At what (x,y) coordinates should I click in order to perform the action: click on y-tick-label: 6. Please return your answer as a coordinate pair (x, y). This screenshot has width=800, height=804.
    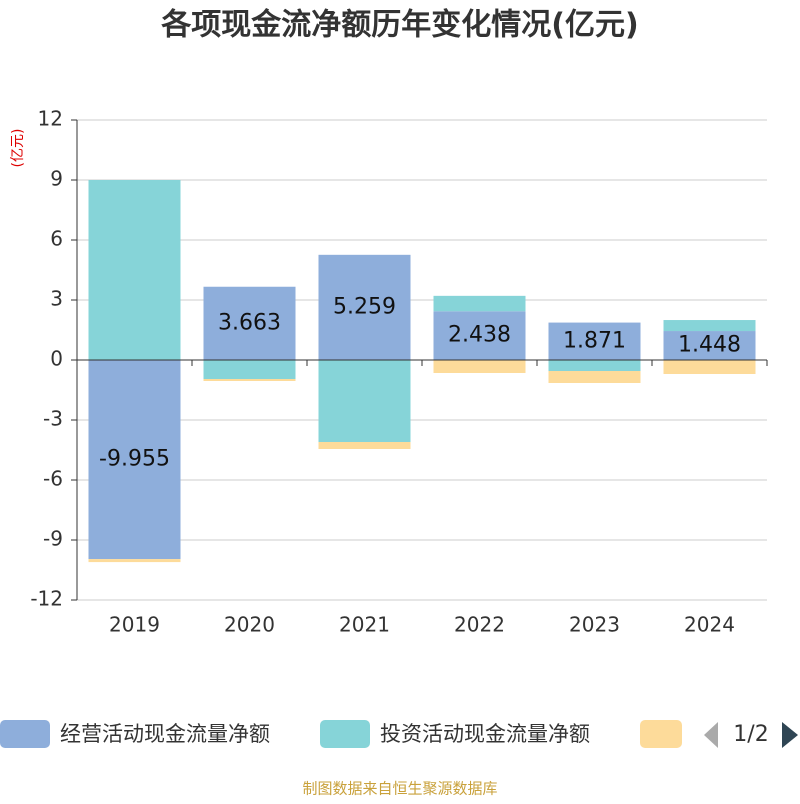
    Looking at the image, I should click on (56, 239).